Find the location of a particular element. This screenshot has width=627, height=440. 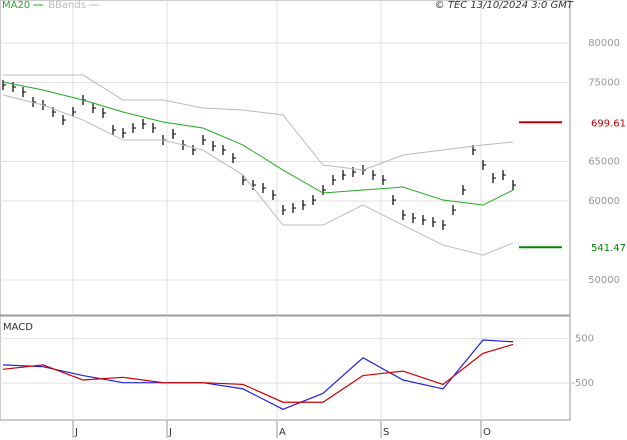

y-tick-label: 65000 is located at coordinates (604, 161).